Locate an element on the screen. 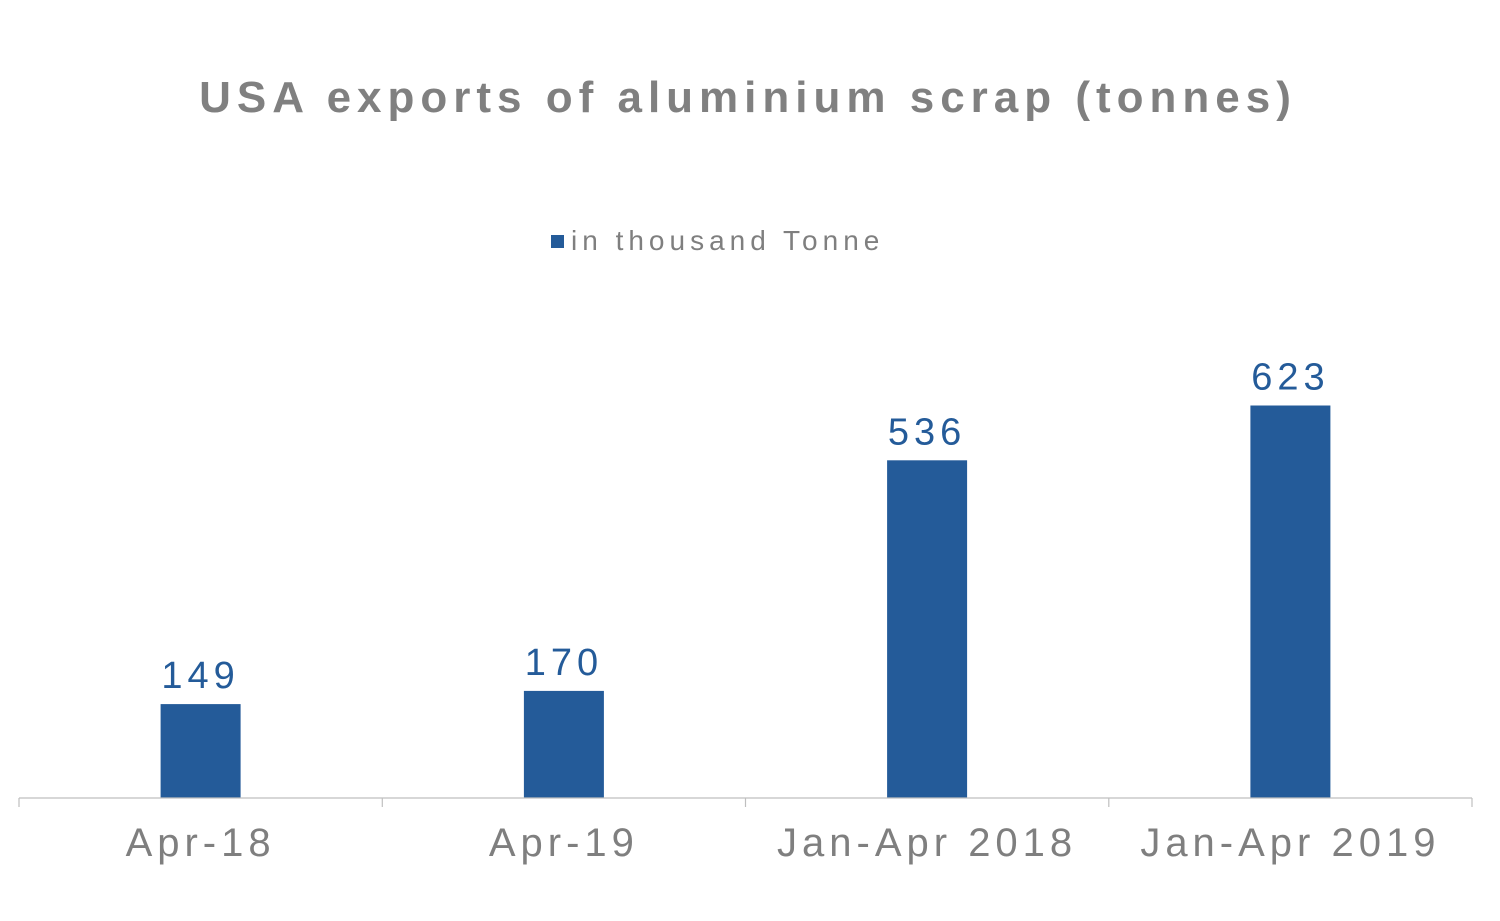 This screenshot has width=1500, height=921. data-label: 149 is located at coordinates (200, 676).